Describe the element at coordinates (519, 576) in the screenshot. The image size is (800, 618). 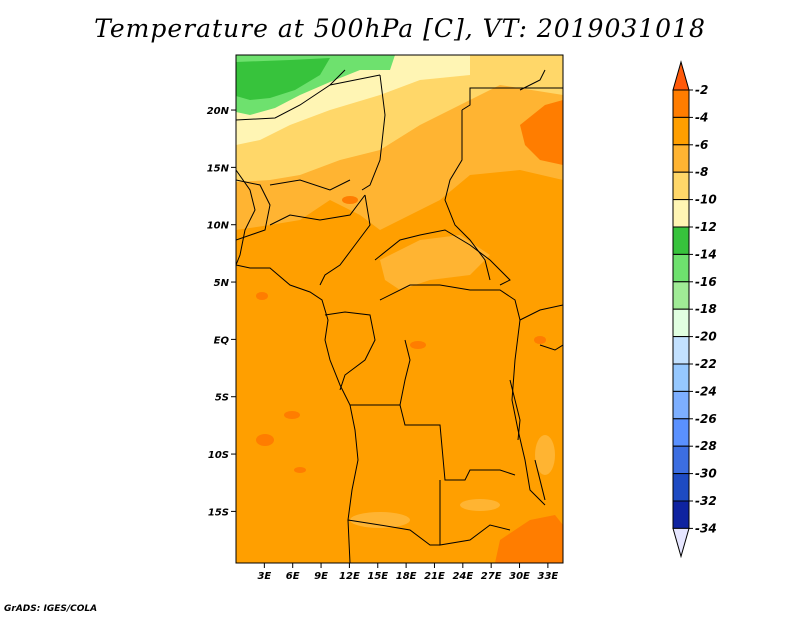
I see `lon-tick-label: 30E` at that location.